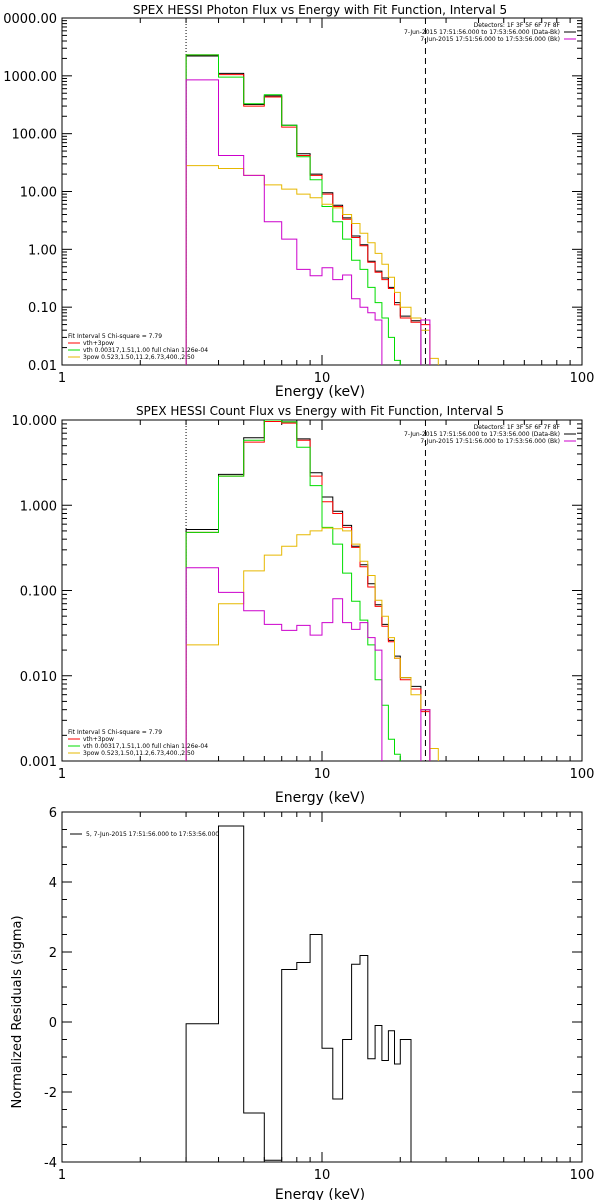 This screenshot has width=600, height=1200. Describe the element at coordinates (53, 813) in the screenshot. I see `y-tick-label: 6` at that location.